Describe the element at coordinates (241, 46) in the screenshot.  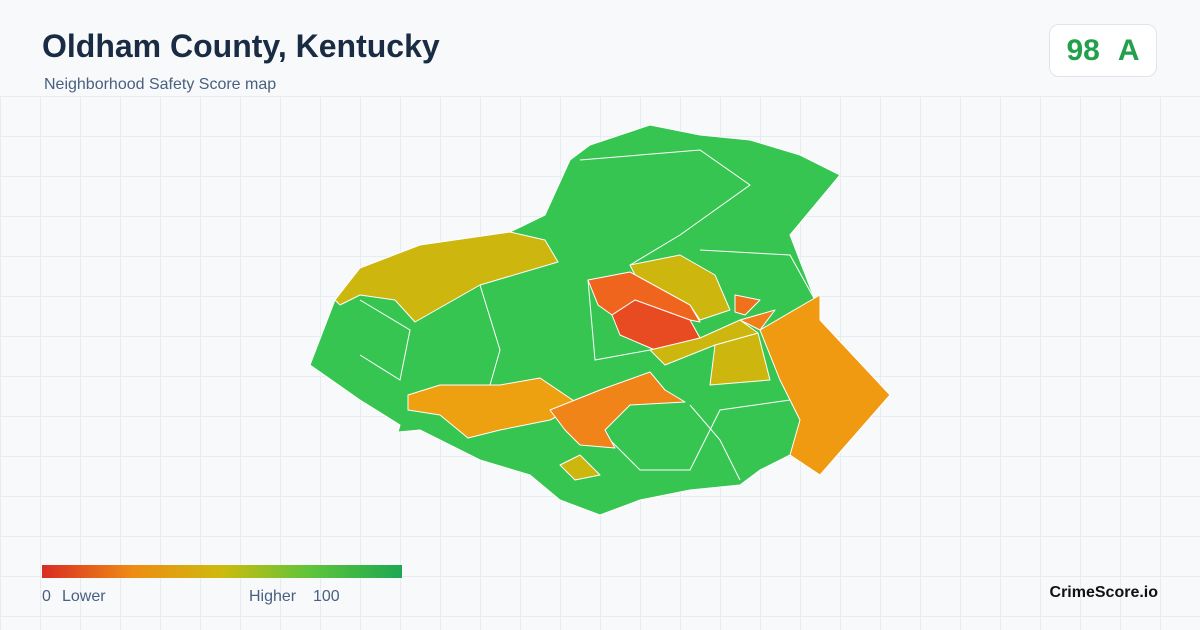
I see `title: Oldham County, Kentucky` at that location.